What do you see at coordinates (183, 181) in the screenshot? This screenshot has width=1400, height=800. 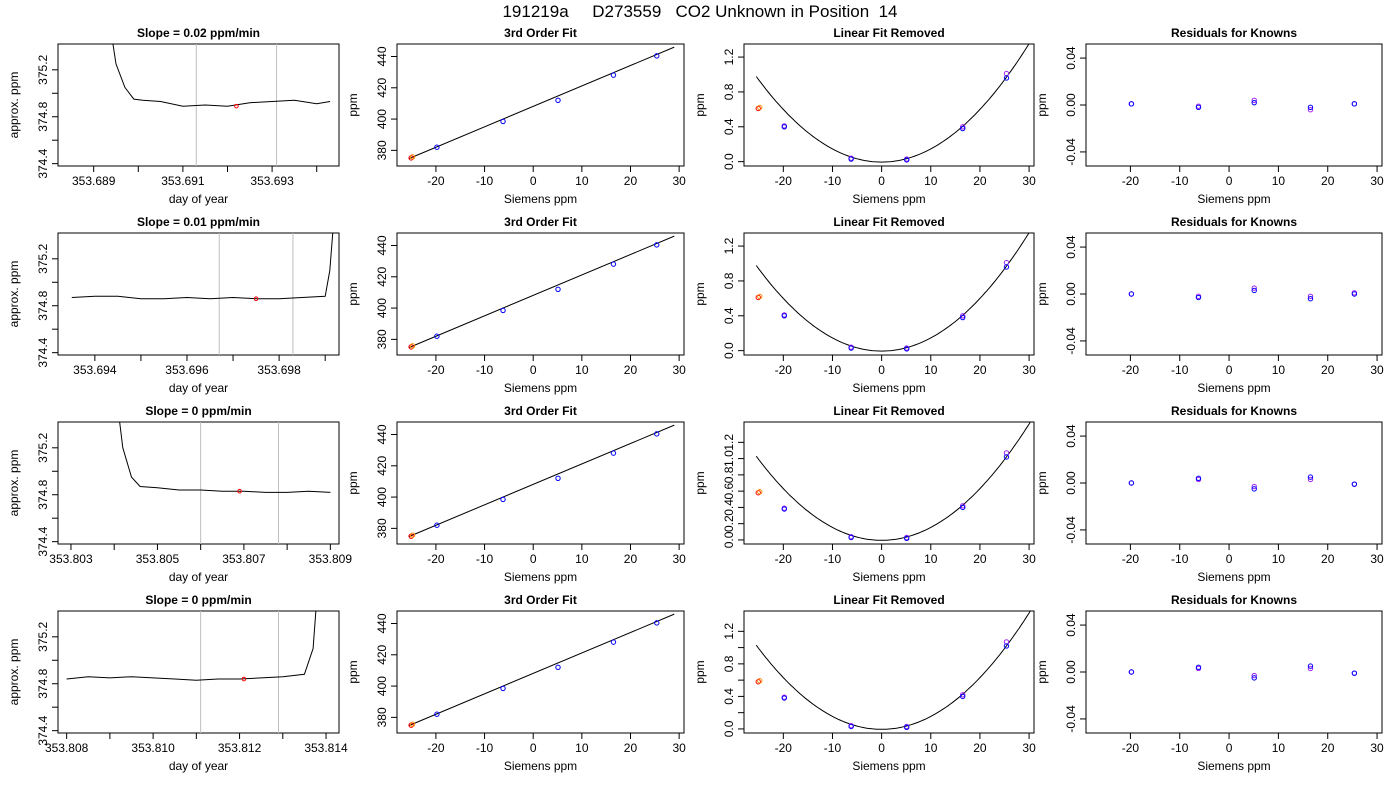 I see `x-tick-label: 353.691` at bounding box center [183, 181].